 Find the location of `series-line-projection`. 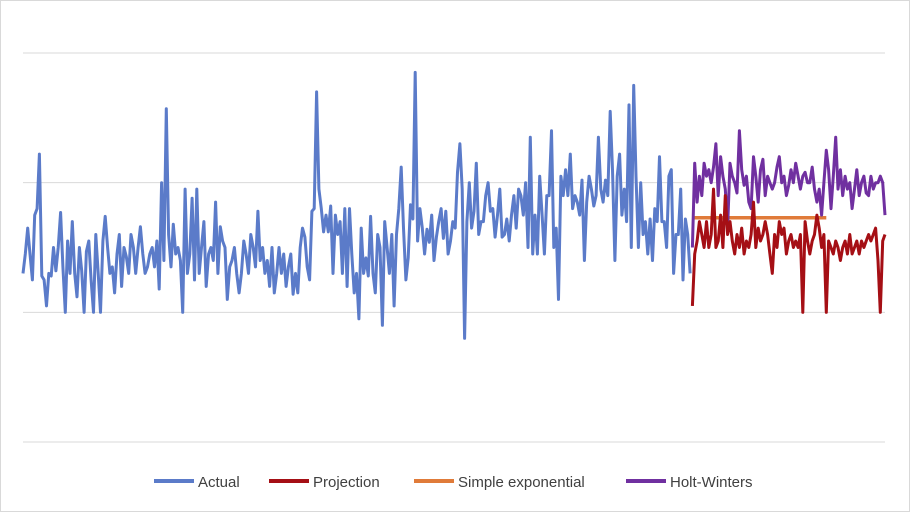

series-line-projection is located at coordinates (788, 250).